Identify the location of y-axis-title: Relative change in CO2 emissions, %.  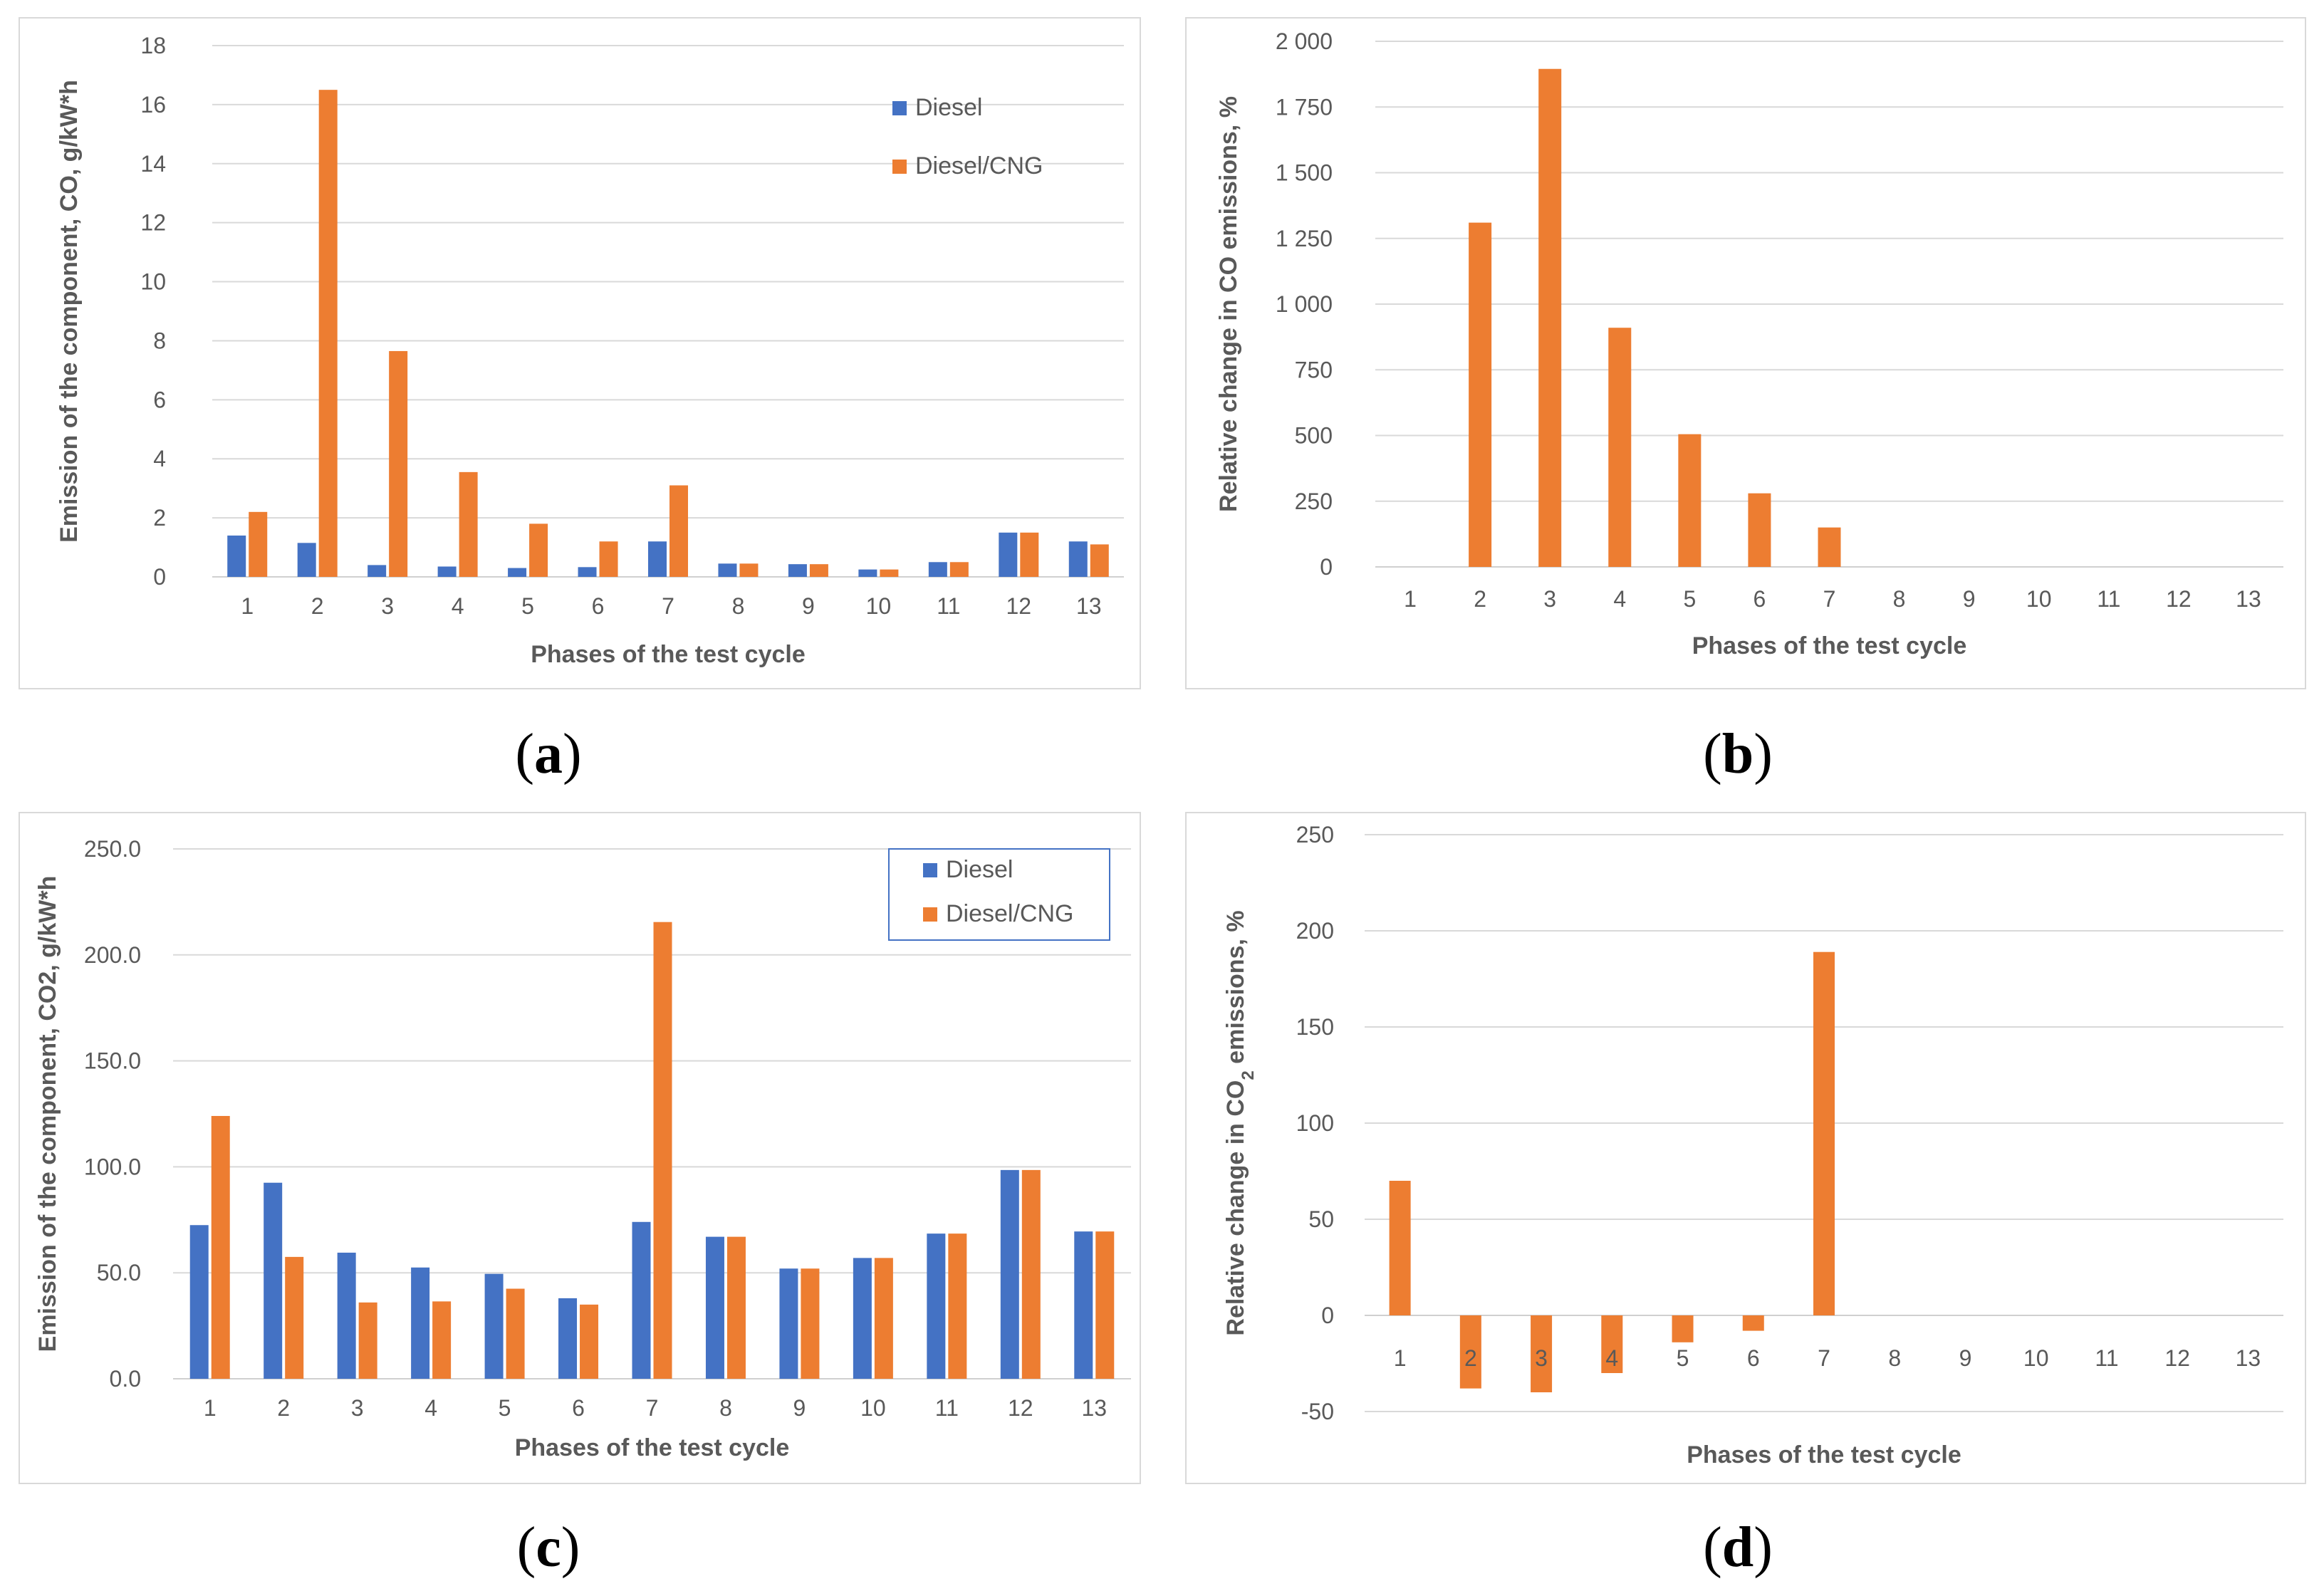
(1240, 1122).